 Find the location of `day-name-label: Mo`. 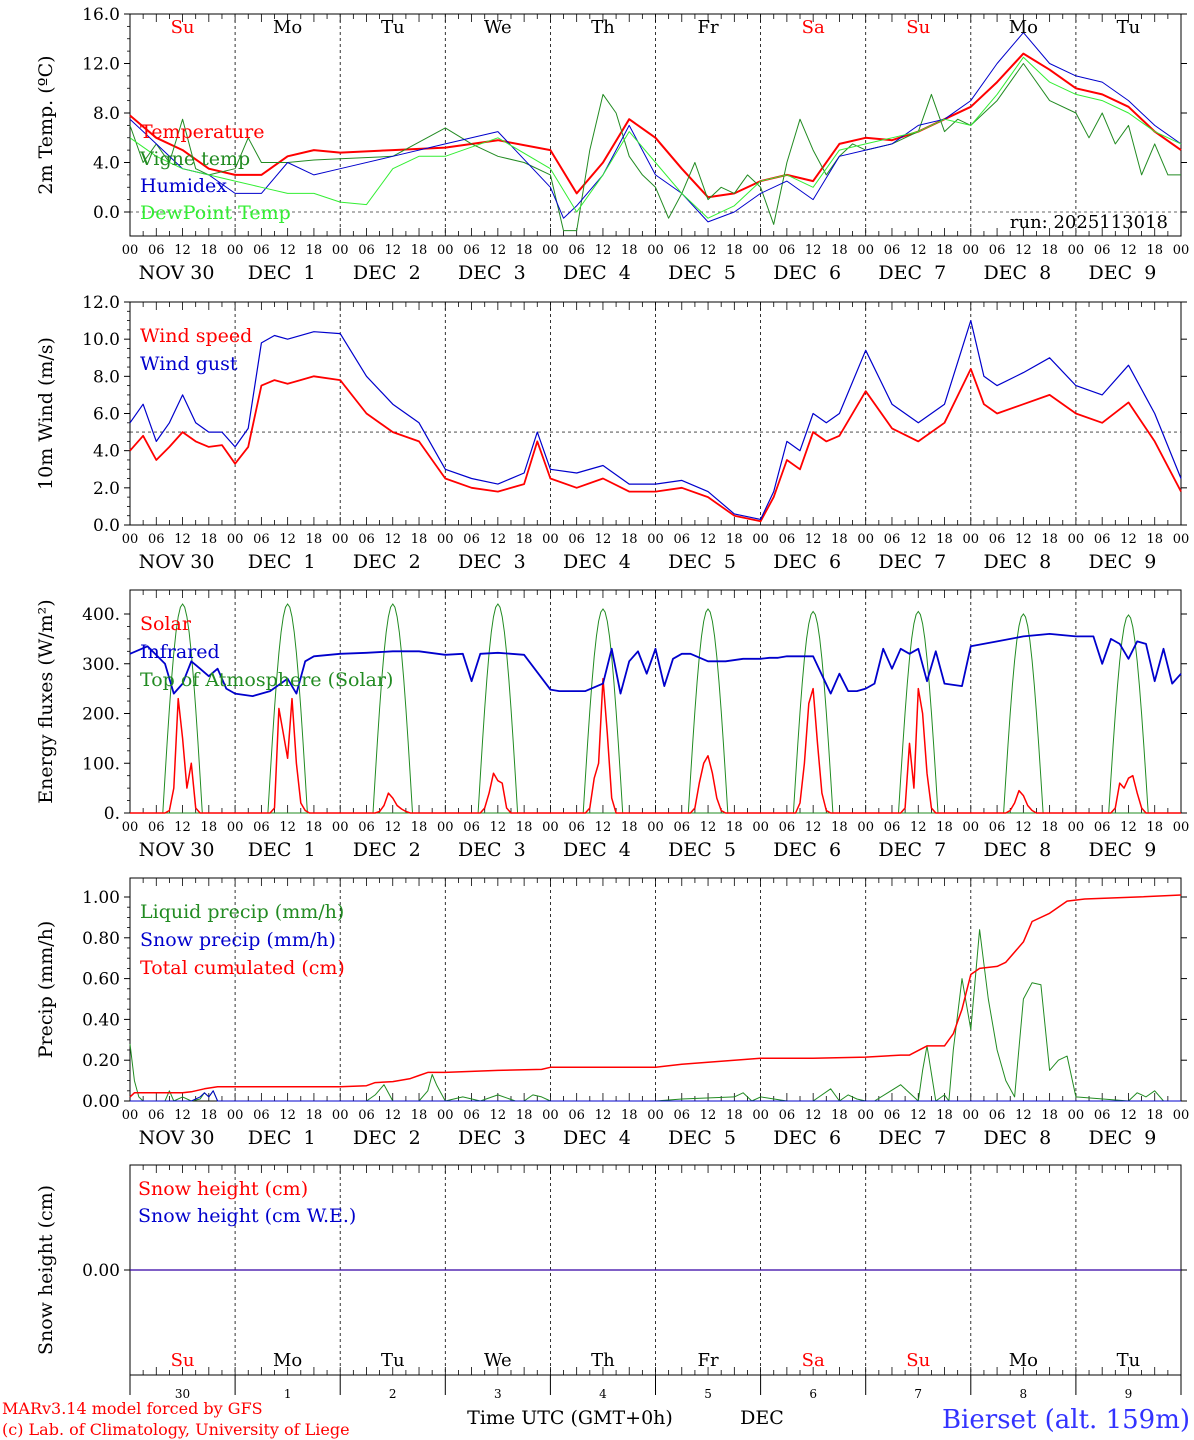

day-name-label: Mo is located at coordinates (287, 1360).